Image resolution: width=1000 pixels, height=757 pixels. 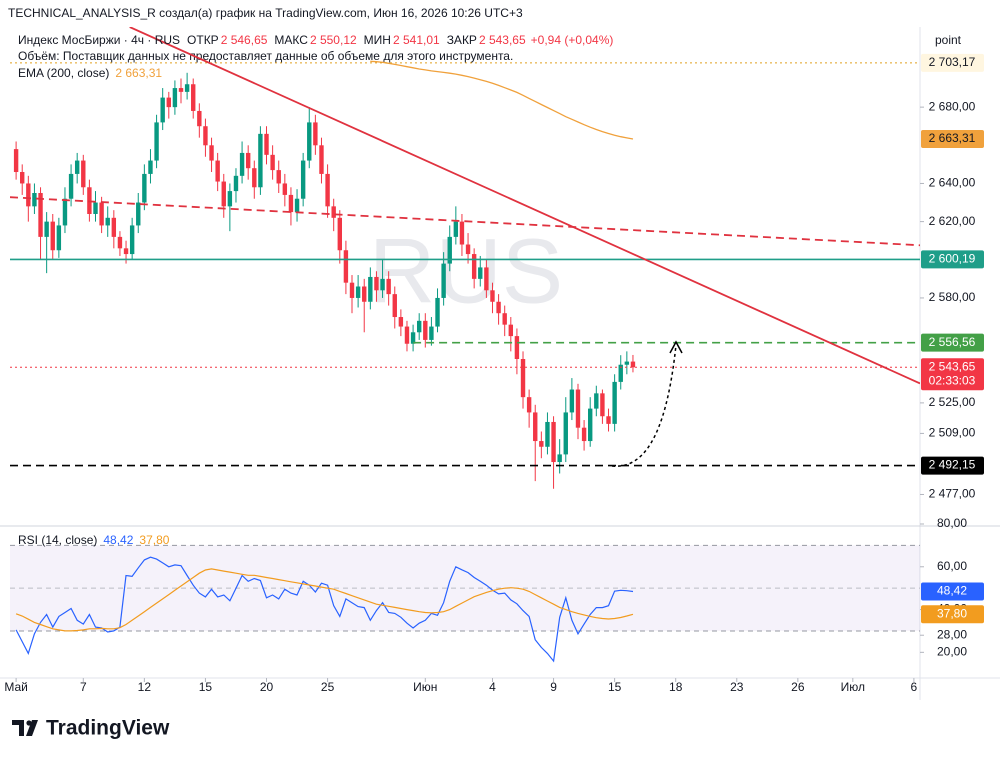 What do you see at coordinates (952, 652) in the screenshot?
I see `y-tick-label: 20,00` at bounding box center [952, 652].